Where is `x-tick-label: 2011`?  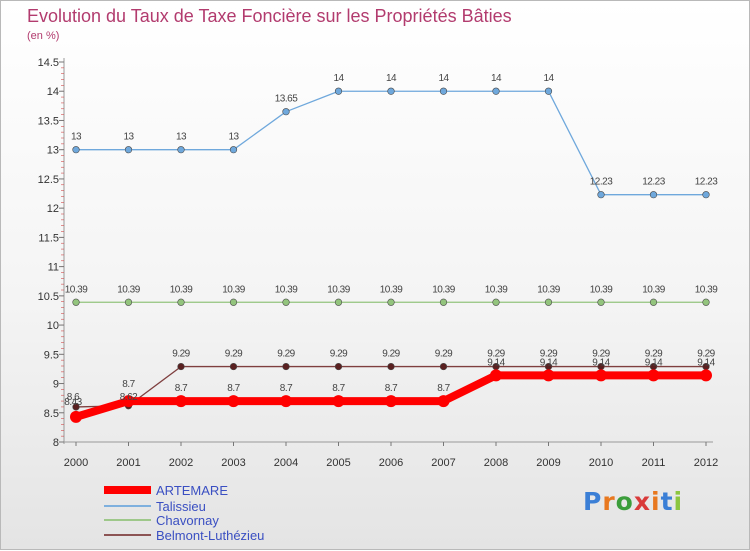 x-tick-label: 2011 is located at coordinates (654, 463).